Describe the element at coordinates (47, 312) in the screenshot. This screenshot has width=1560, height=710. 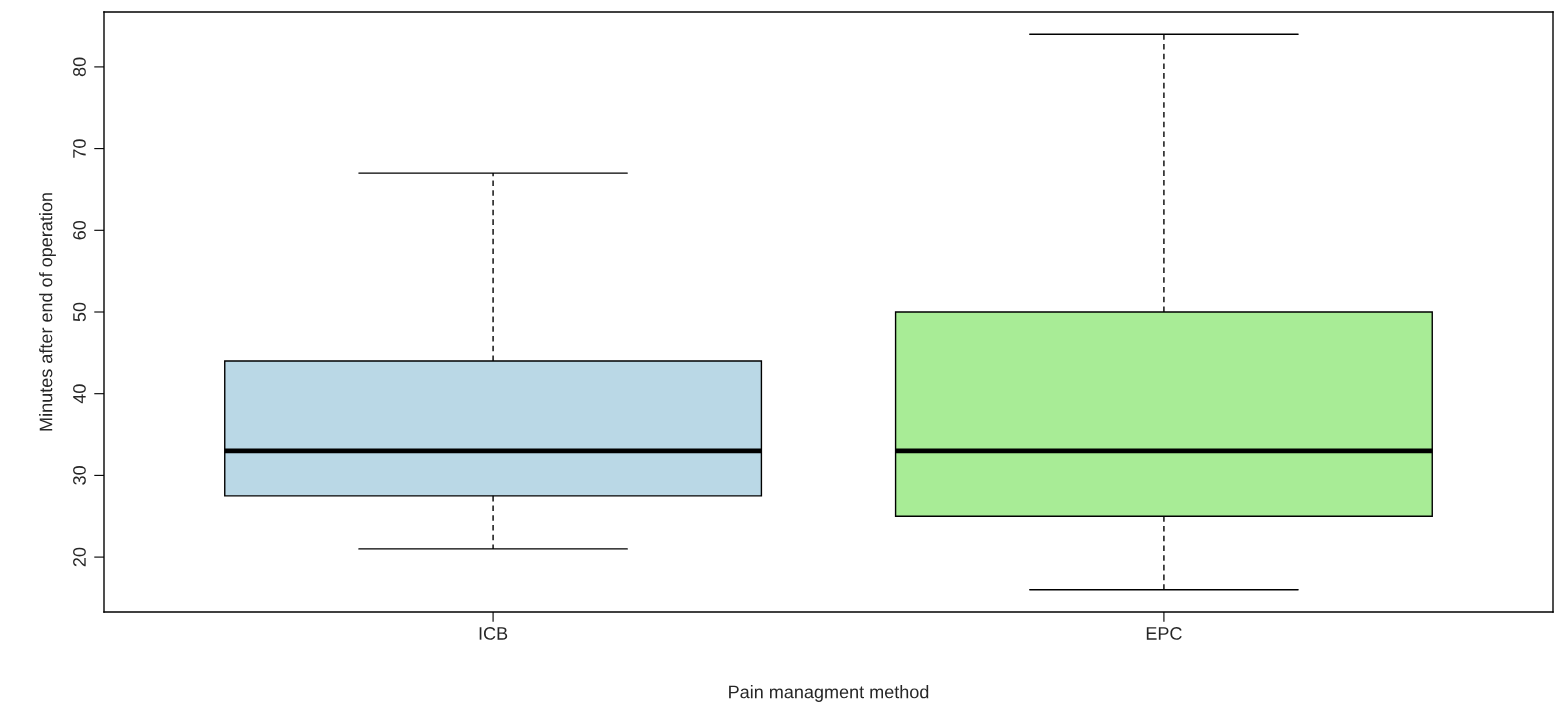
I see `y-axis-title: Minutes after end of operation` at that location.